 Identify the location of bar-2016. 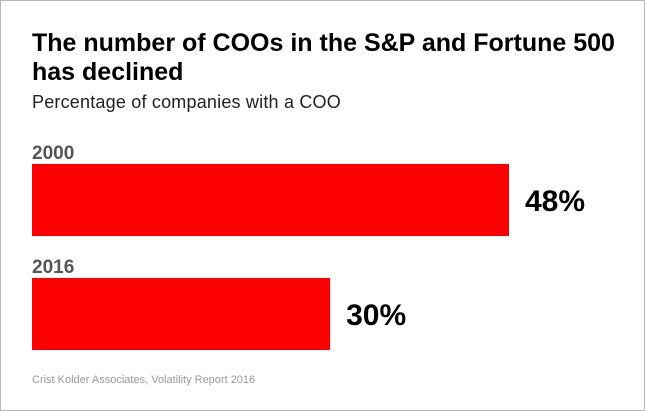
(181, 314).